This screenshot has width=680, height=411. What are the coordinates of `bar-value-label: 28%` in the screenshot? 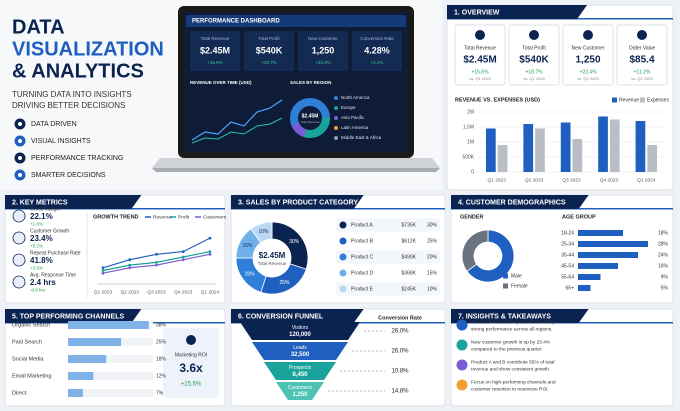 It's located at (663, 244).